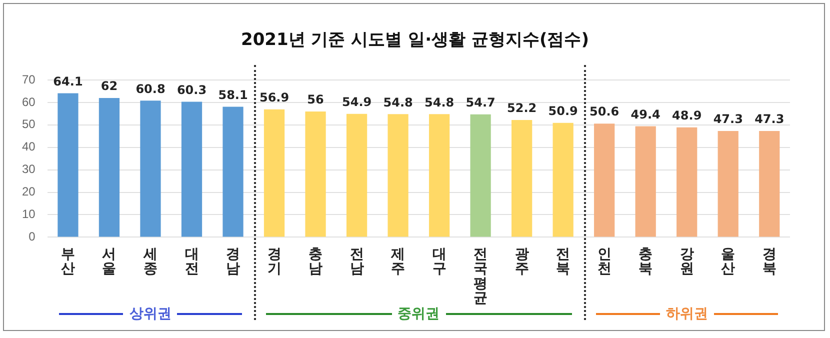 The height and width of the screenshot is (338, 830). What do you see at coordinates (233, 260) in the screenshot?
I see `x-tick-label: 경남` at bounding box center [233, 260].